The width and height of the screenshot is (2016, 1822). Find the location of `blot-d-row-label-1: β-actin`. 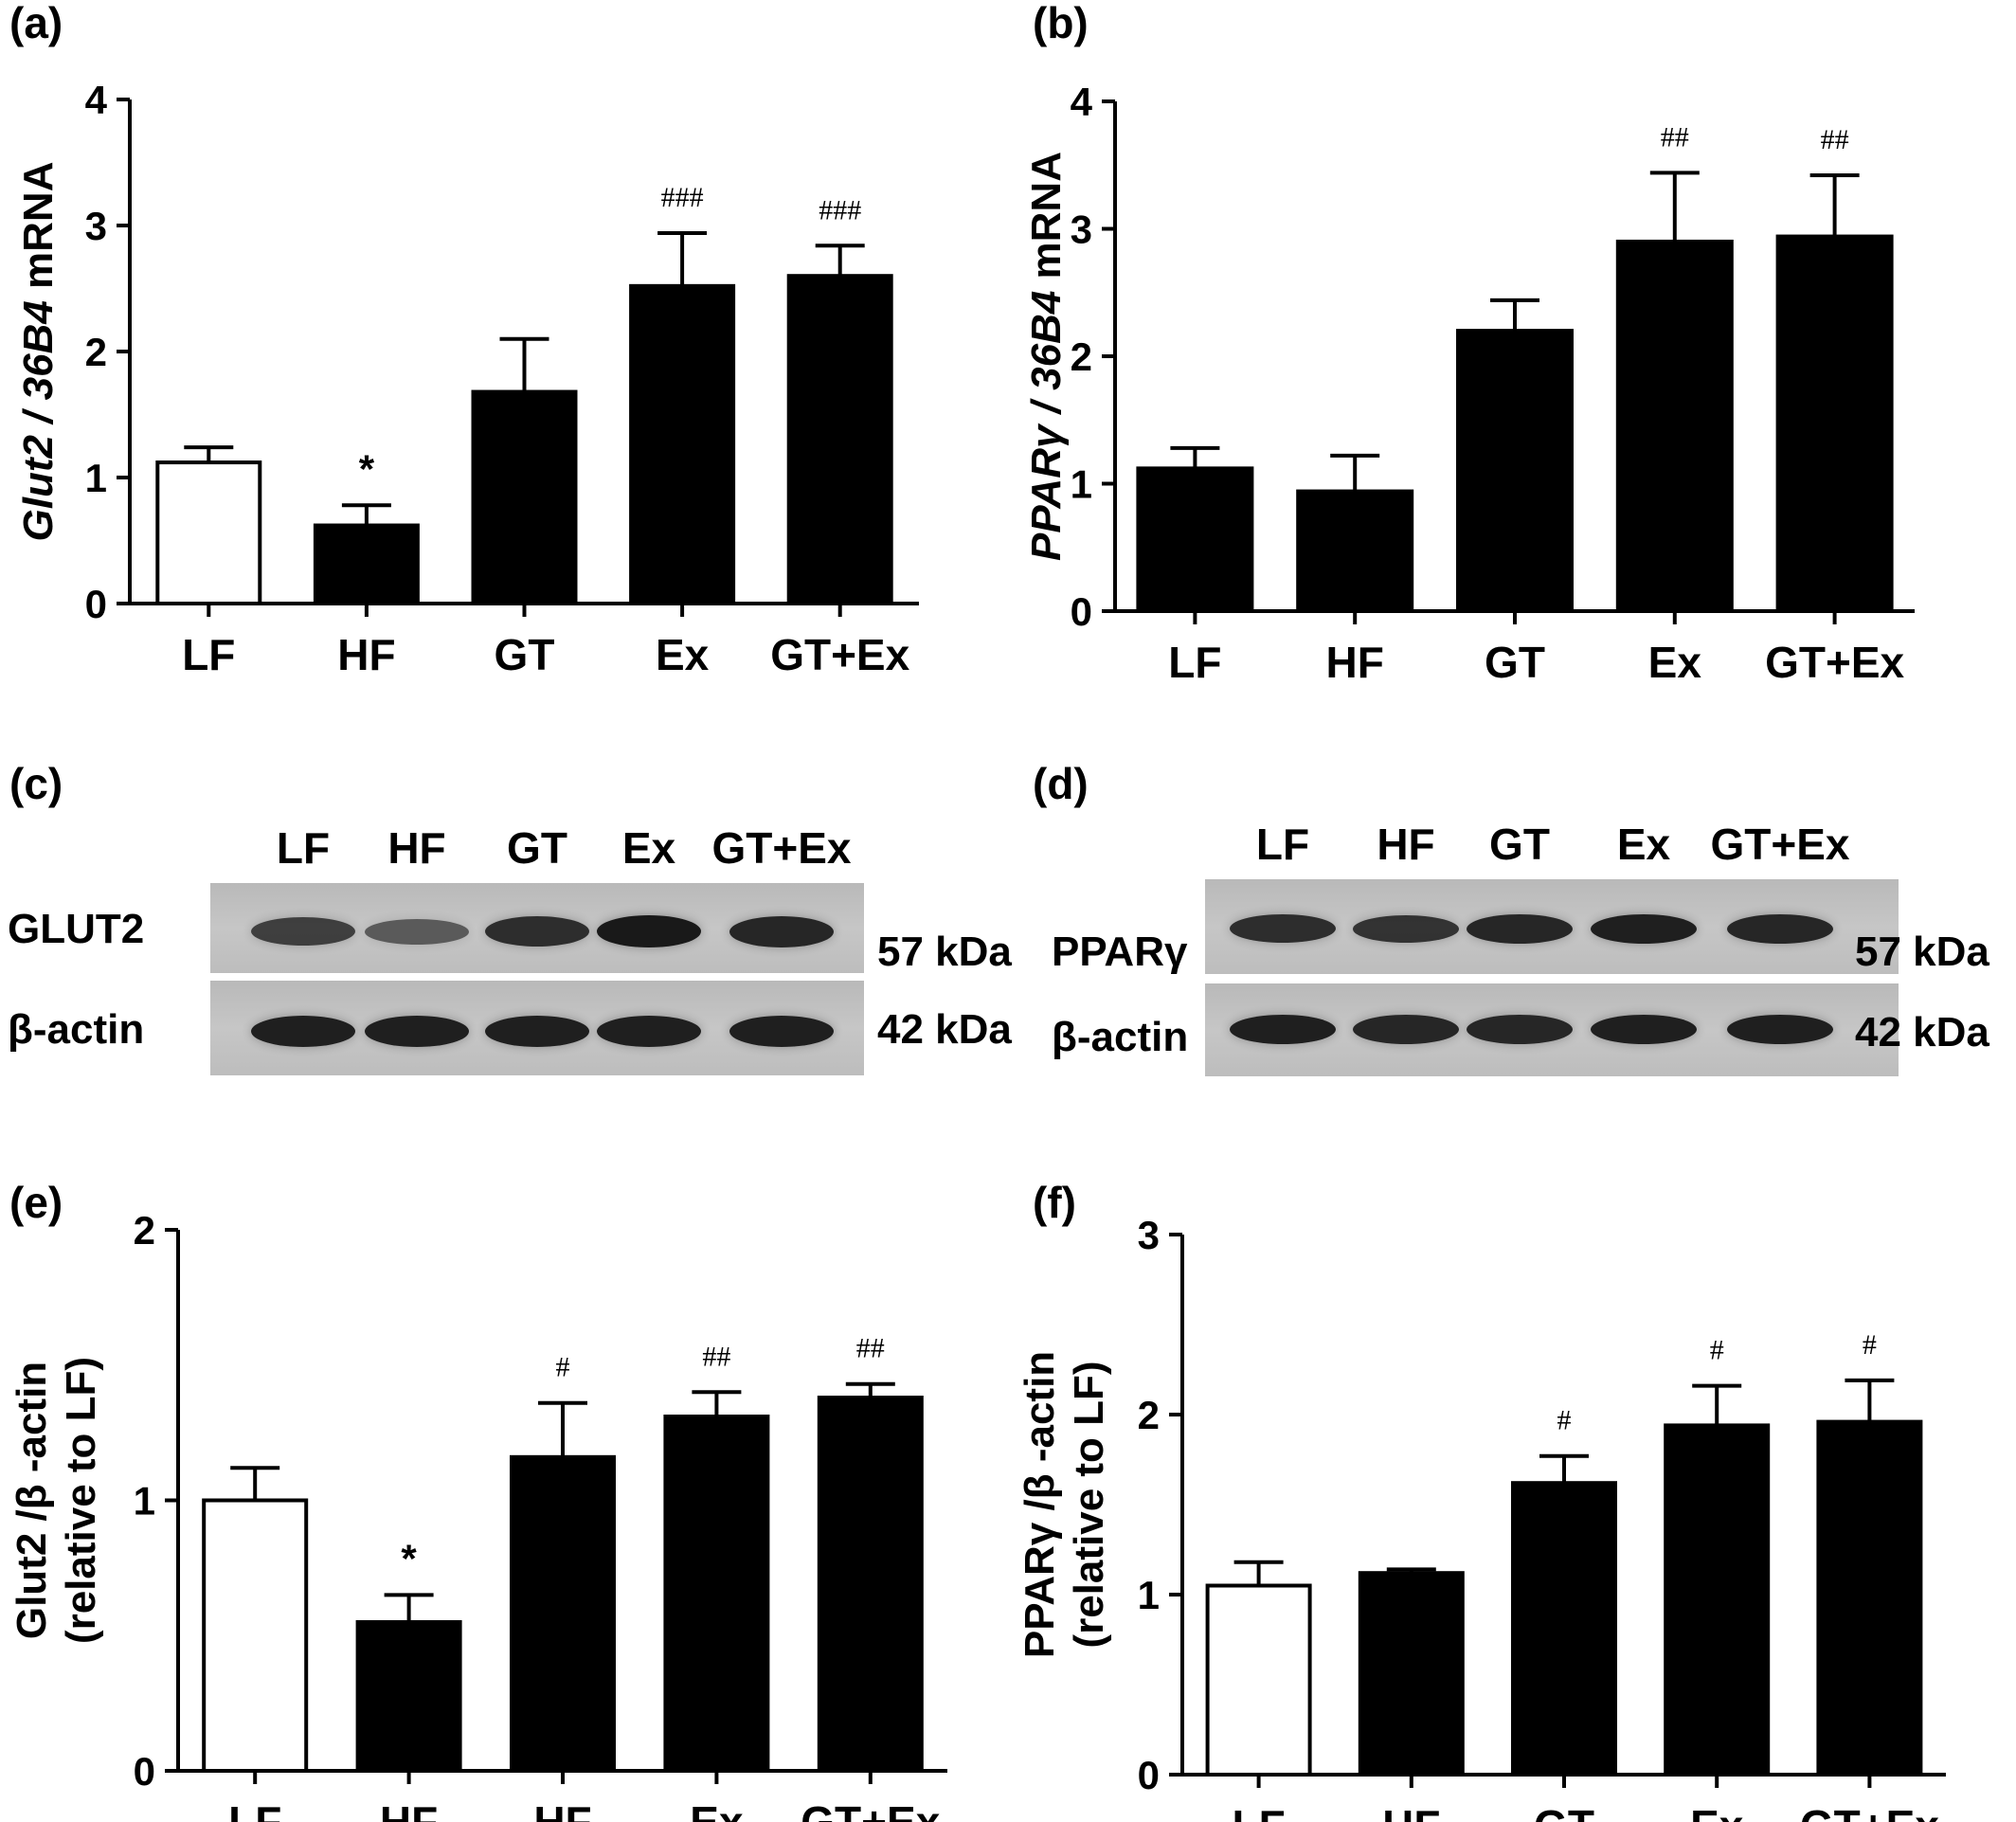

blot-d-row-label-1: β-actin is located at coordinates (1120, 1037).